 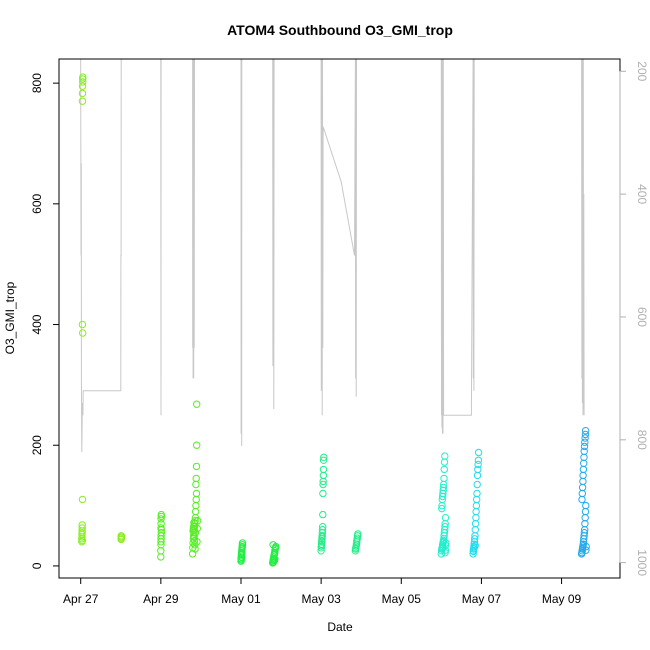 What do you see at coordinates (642, 317) in the screenshot?
I see `y2-tick-label: 600` at bounding box center [642, 317].